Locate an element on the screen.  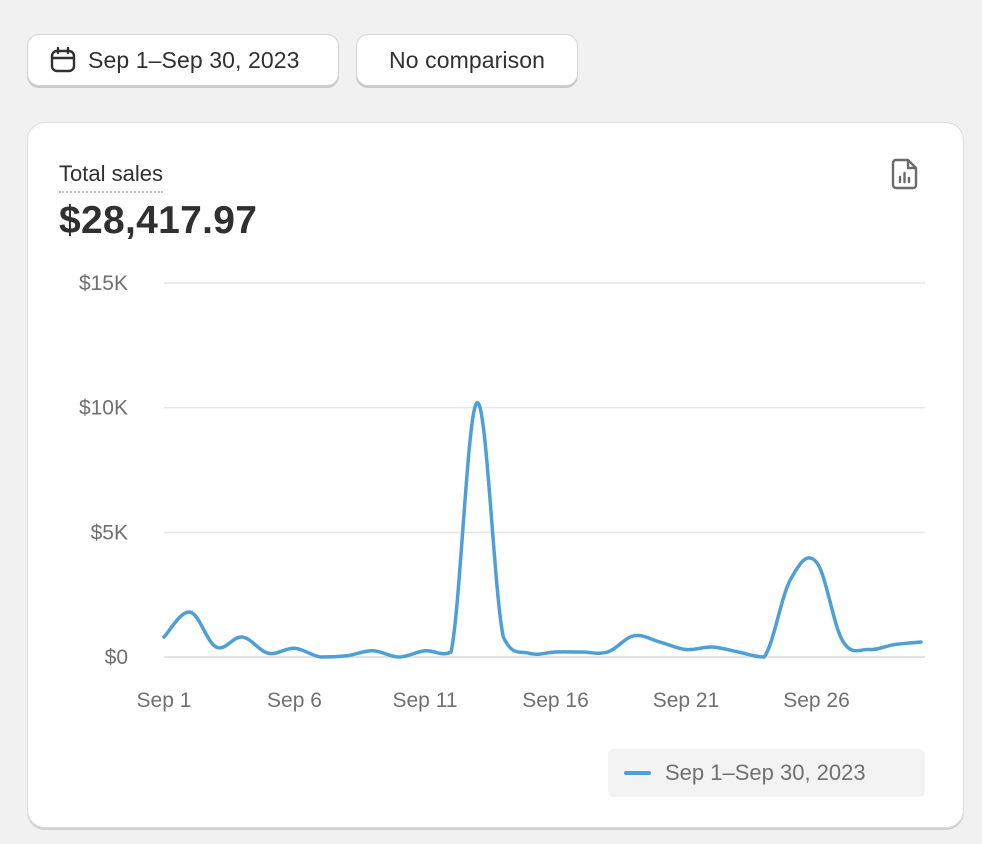
x-tick-label: Sep 16 is located at coordinates (555, 700).